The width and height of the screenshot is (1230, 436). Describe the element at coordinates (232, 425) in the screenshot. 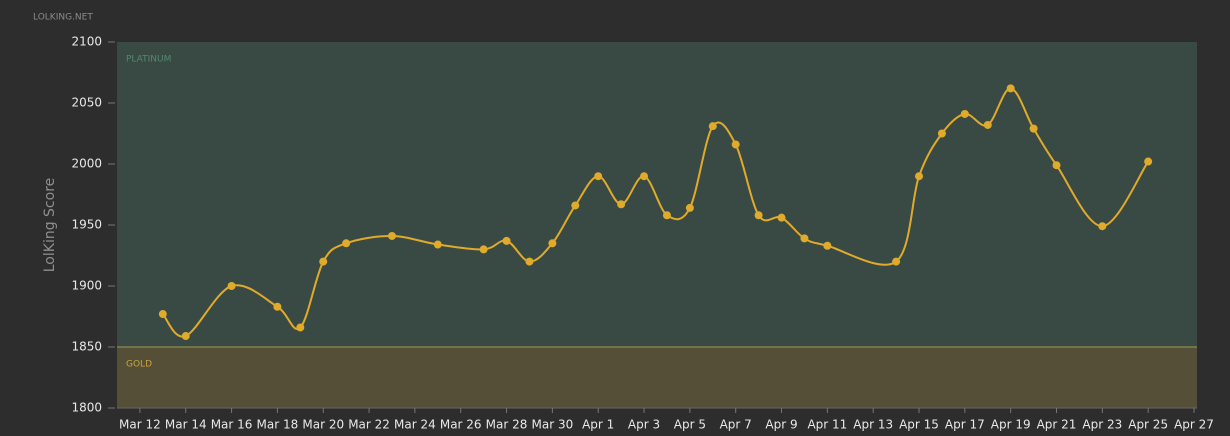

I see `x-tick-label: Mar 16` at that location.